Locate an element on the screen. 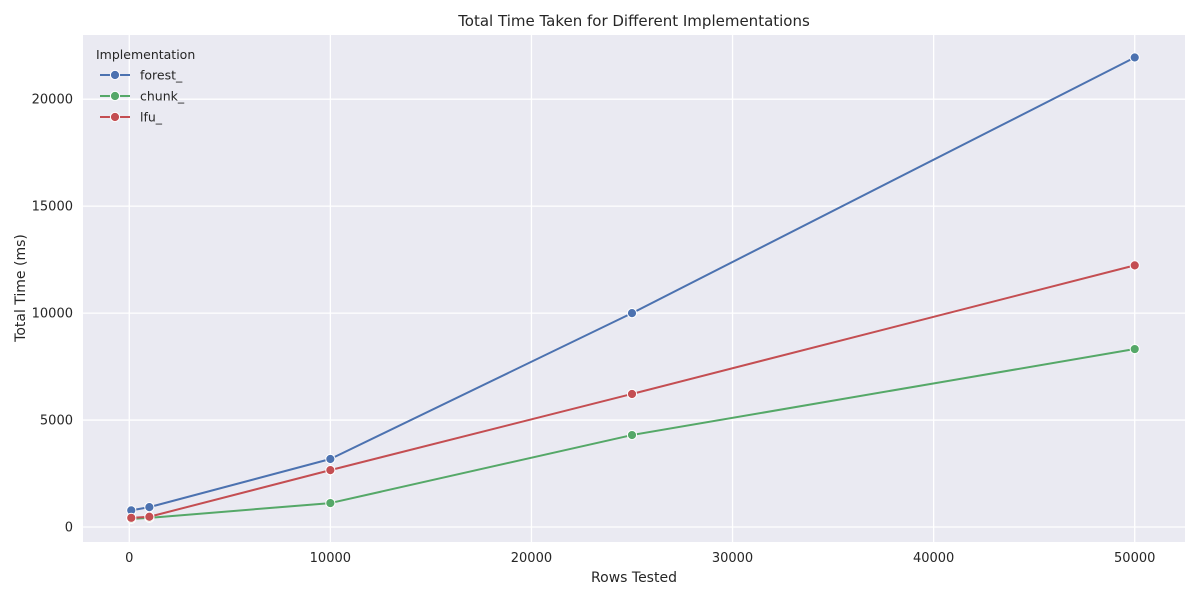  x-tick-label: 50000 is located at coordinates (1134, 558).